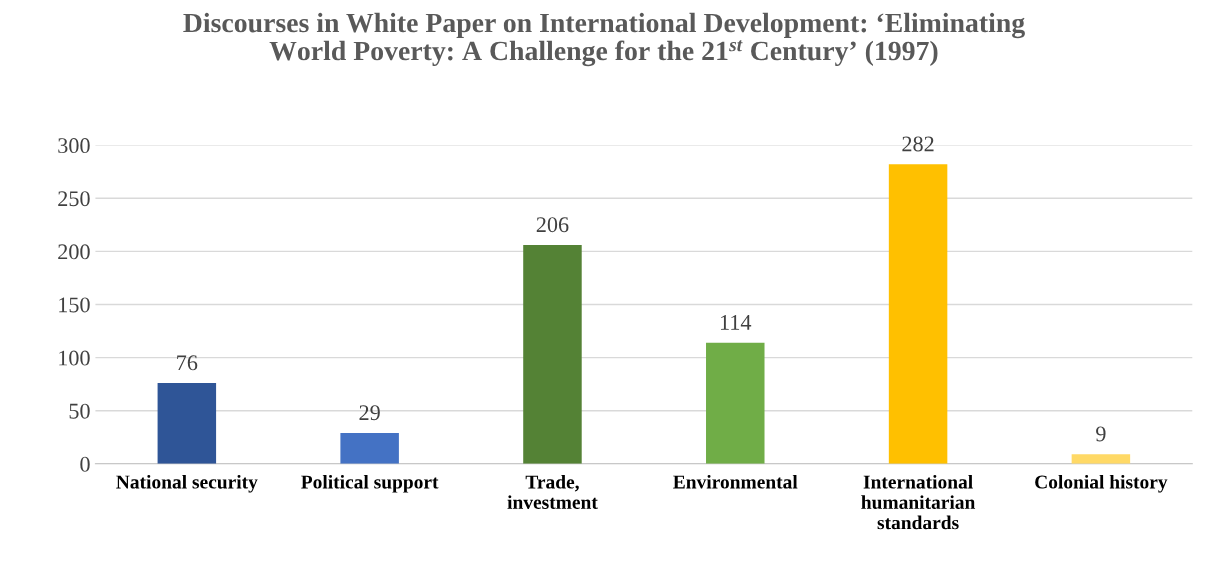  Describe the element at coordinates (918, 502) in the screenshot. I see `x-tick-label: International humanitarian standards` at that location.